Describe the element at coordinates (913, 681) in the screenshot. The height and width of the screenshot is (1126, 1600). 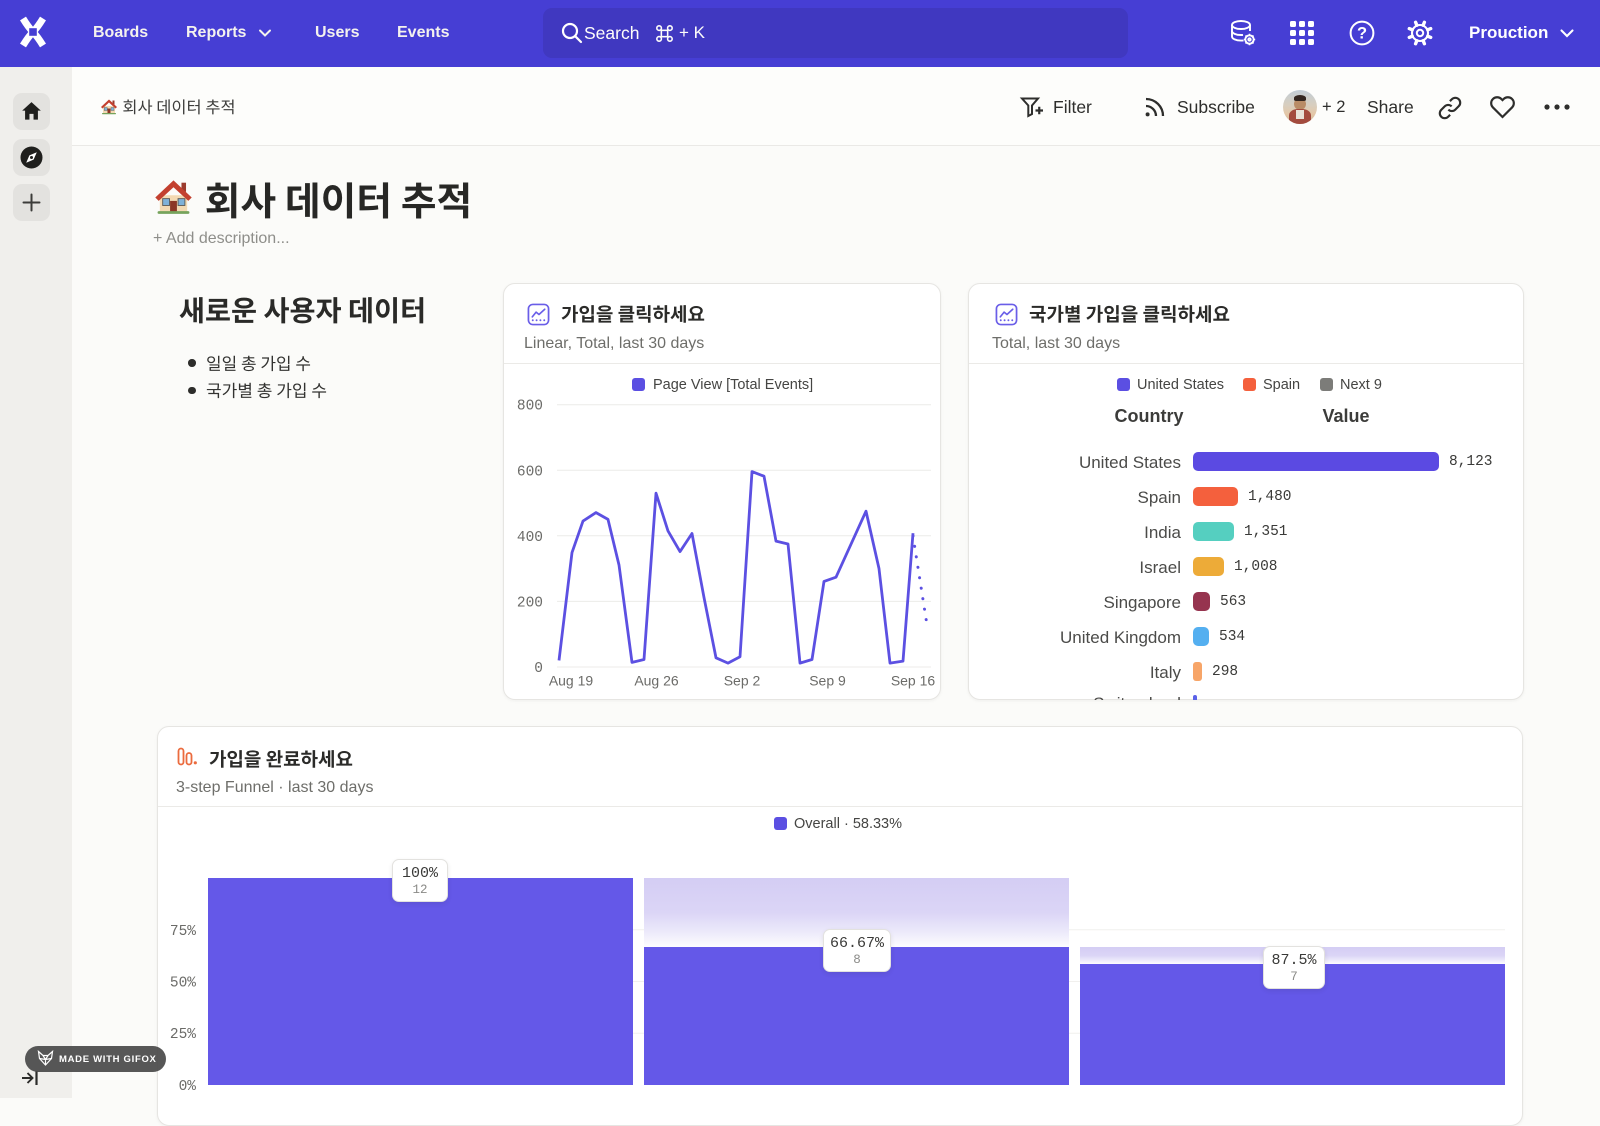
I see `svg-text: Sep 16` at that location.